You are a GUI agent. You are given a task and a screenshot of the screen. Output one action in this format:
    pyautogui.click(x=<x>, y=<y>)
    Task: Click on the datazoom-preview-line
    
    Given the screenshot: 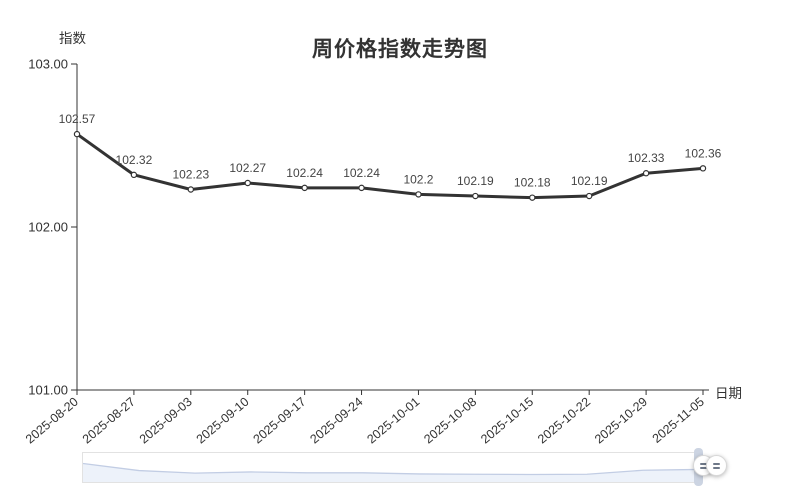 What is the action you would take?
    pyautogui.click(x=391, y=469)
    